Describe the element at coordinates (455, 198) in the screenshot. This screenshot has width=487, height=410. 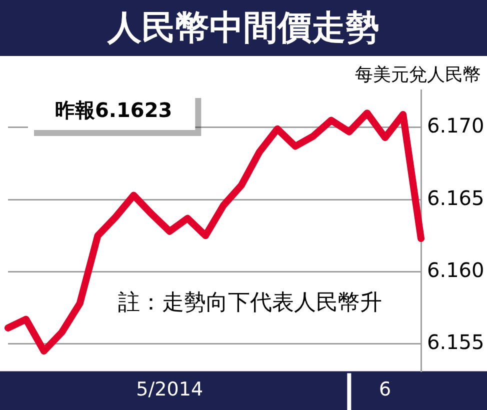
I see `y-tick-label: 6.165` at that location.